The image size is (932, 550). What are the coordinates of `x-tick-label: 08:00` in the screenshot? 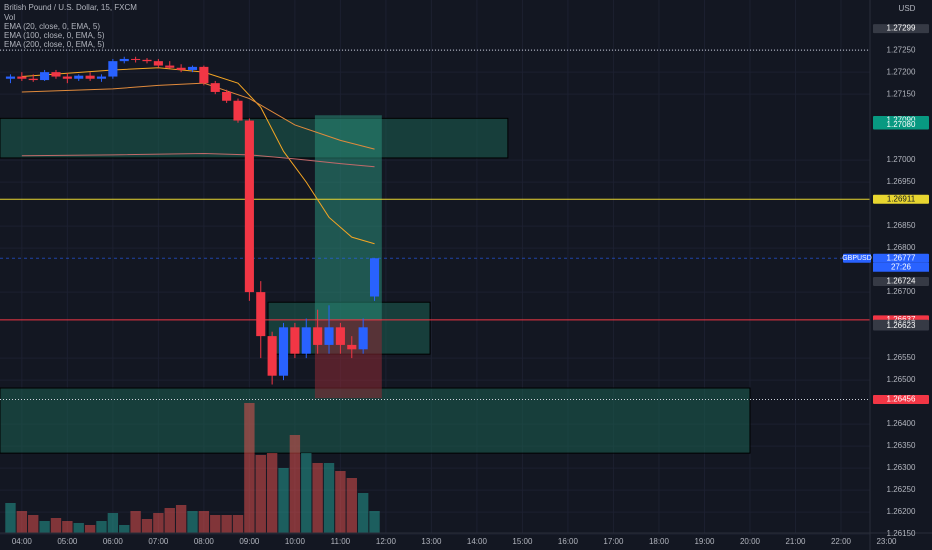 It's located at (204, 541).